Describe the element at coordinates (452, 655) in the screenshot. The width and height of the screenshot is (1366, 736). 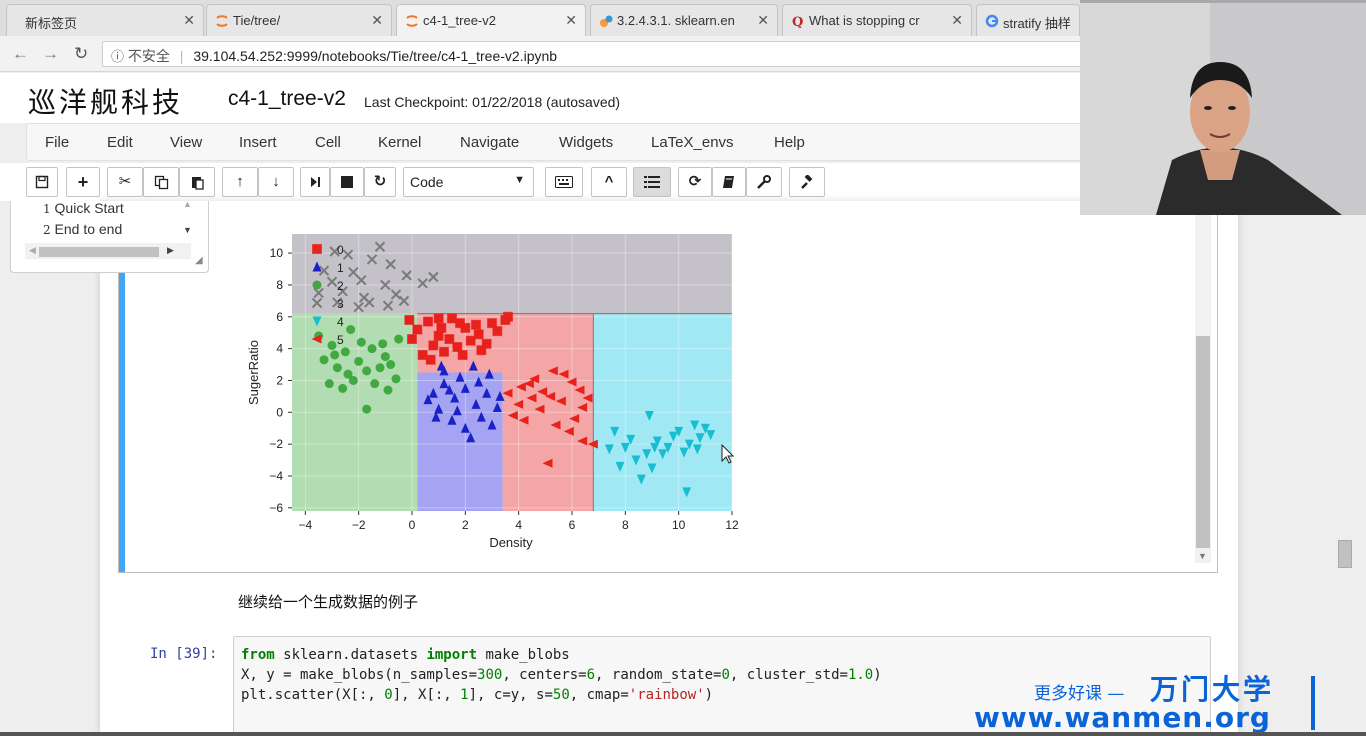
I see `code-token: import` at that location.